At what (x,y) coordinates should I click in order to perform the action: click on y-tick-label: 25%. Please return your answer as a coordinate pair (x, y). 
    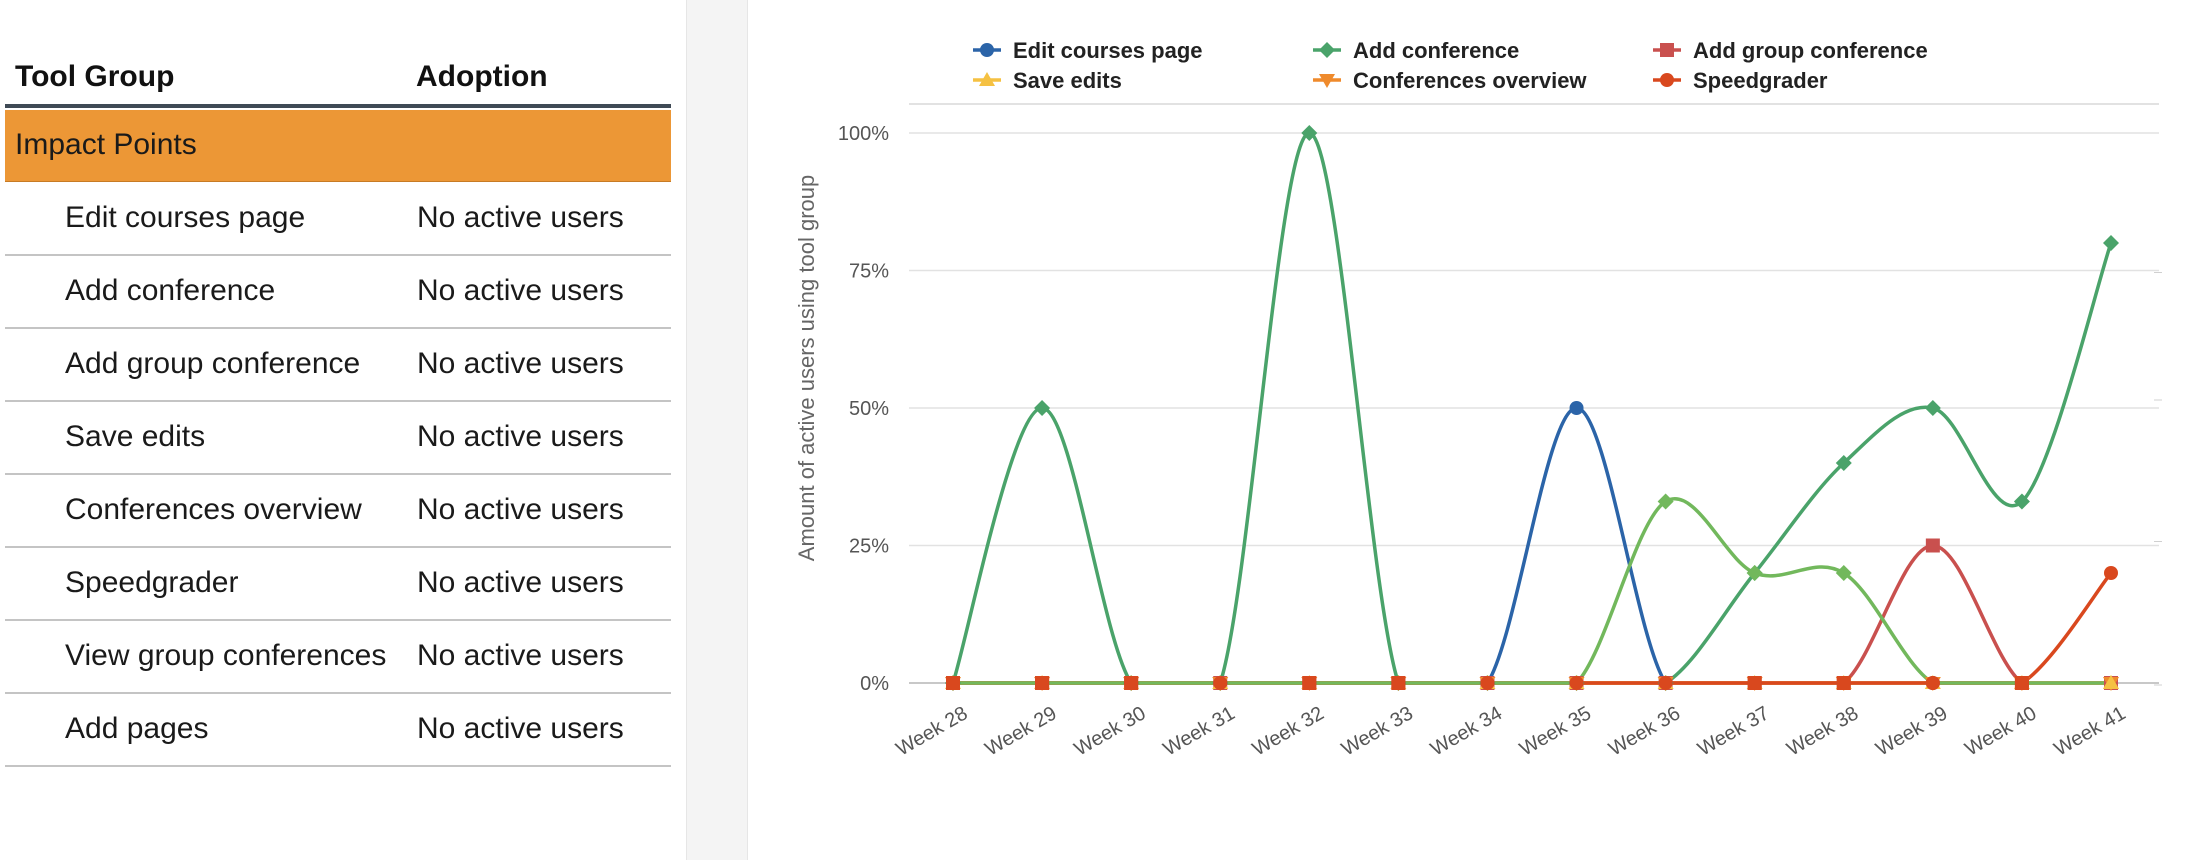
    Looking at the image, I should click on (869, 547).